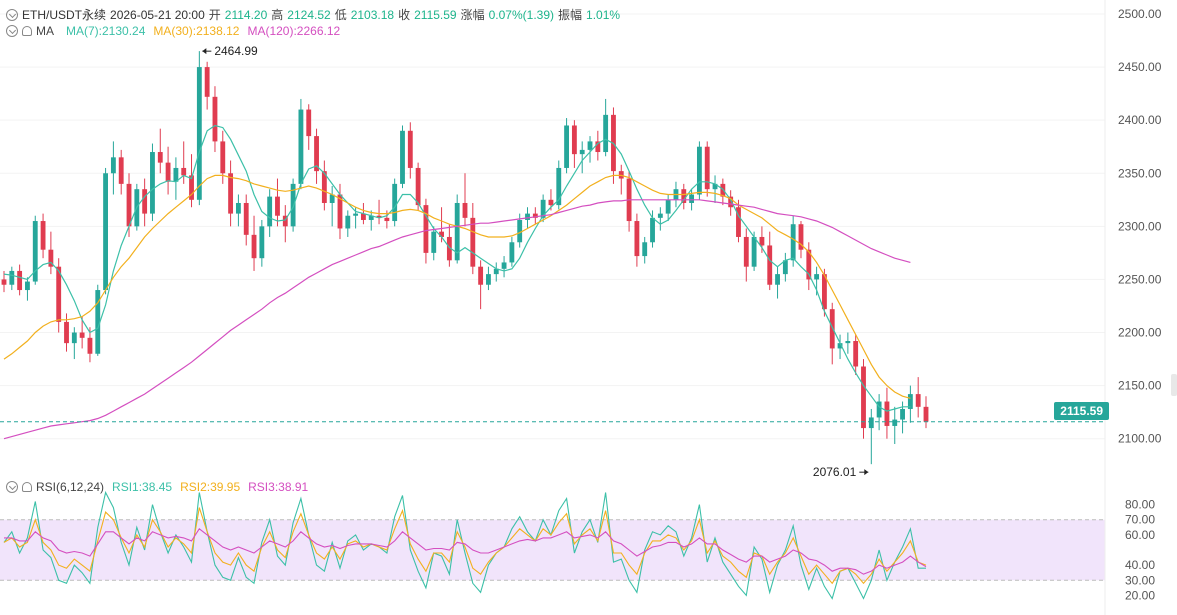 This screenshot has width=1177, height=615. Describe the element at coordinates (294, 31) in the screenshot. I see `ma120-legend: MA(120):2266.12` at that location.